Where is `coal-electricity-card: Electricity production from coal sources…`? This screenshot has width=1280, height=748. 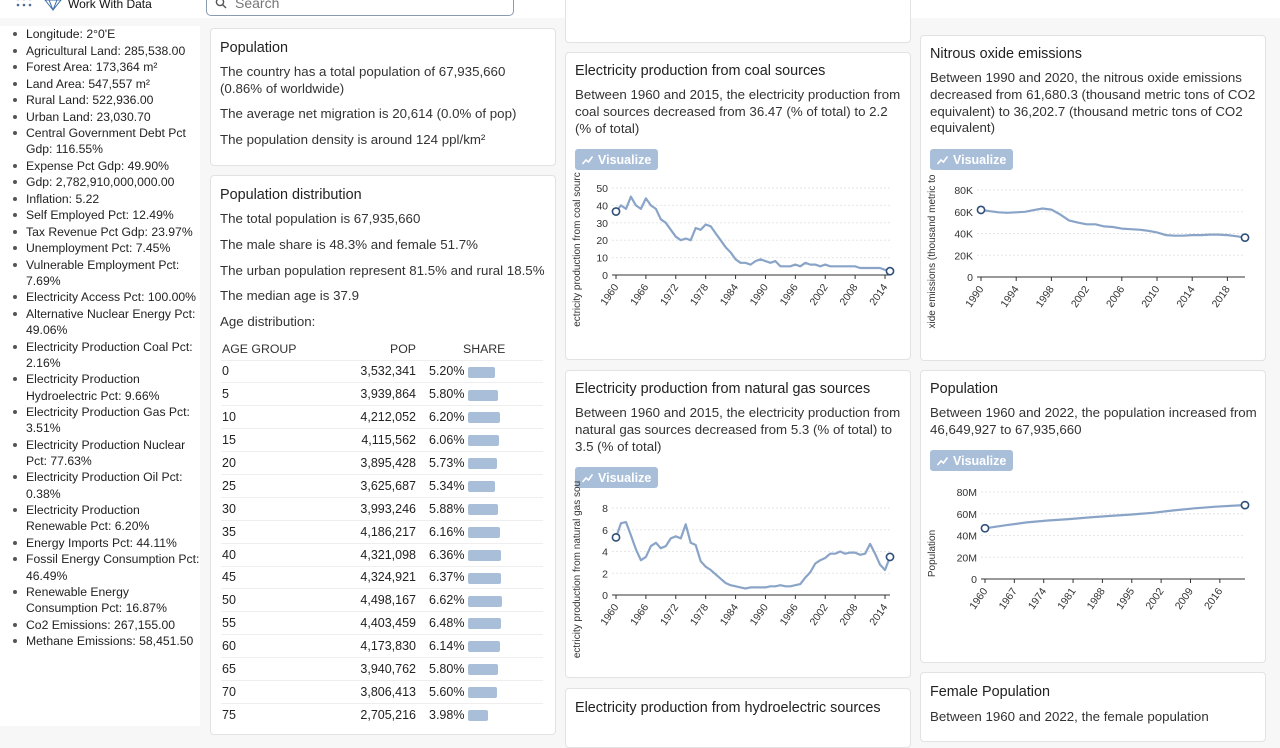 coal-electricity-card: Electricity production from coal sources… is located at coordinates (738, 206).